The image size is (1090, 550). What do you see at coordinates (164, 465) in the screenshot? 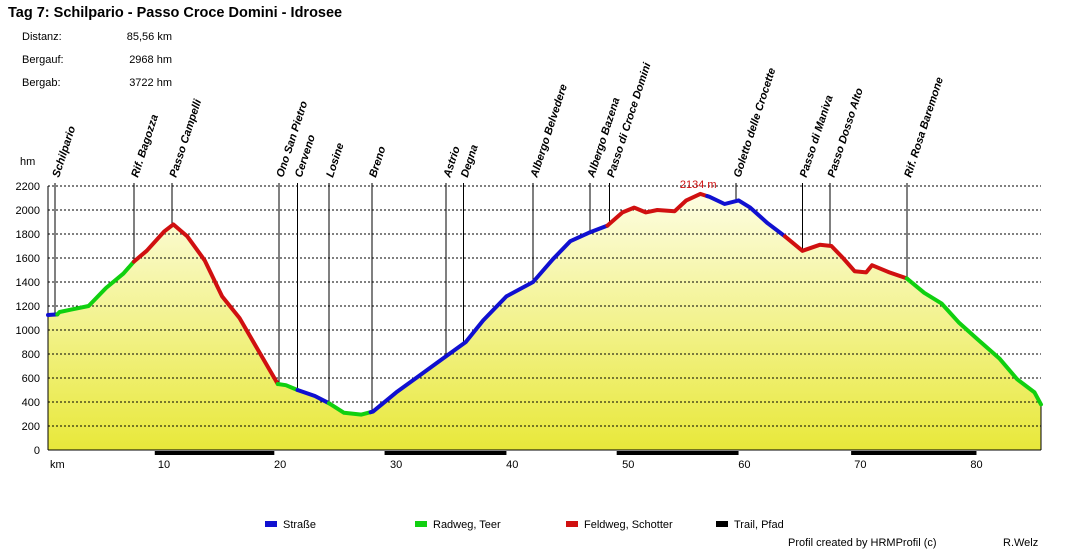
I see `x-tick-label: 10` at bounding box center [164, 465].